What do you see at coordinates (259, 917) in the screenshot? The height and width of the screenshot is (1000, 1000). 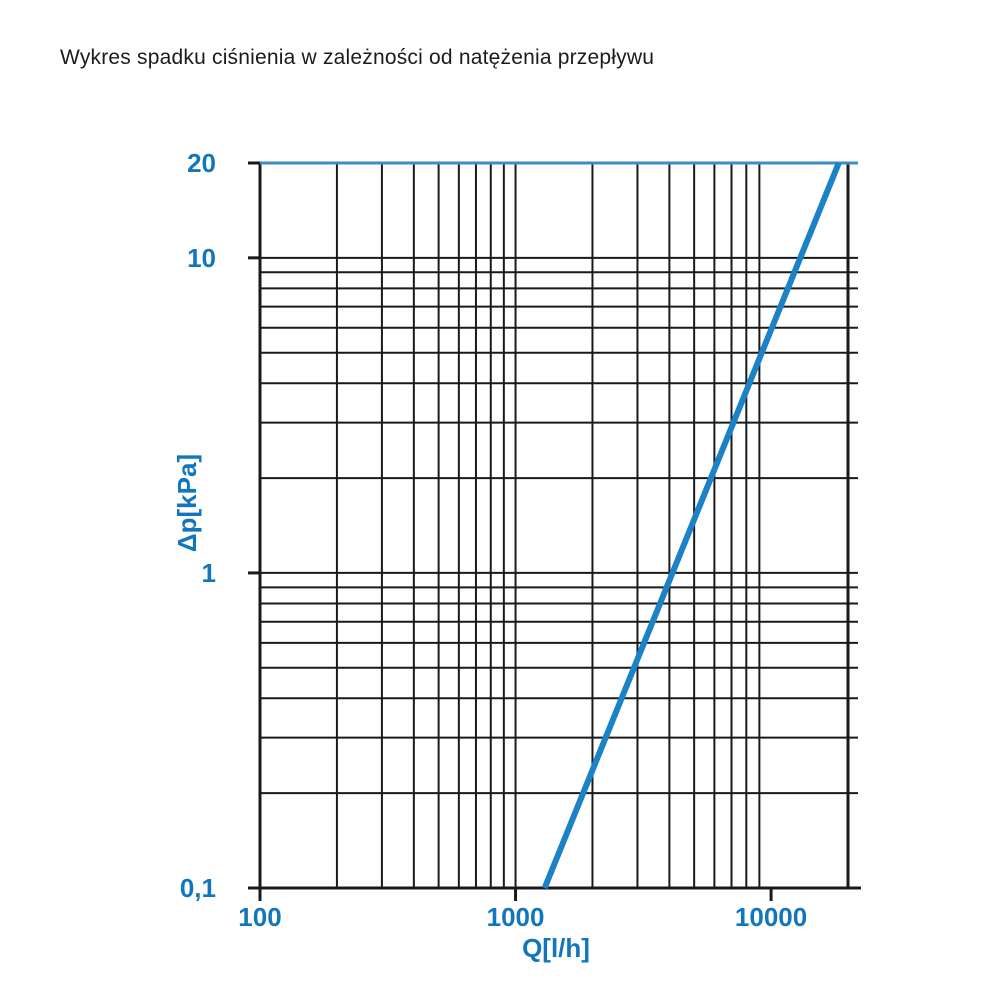 I see `x-tick-label: 100` at bounding box center [259, 917].